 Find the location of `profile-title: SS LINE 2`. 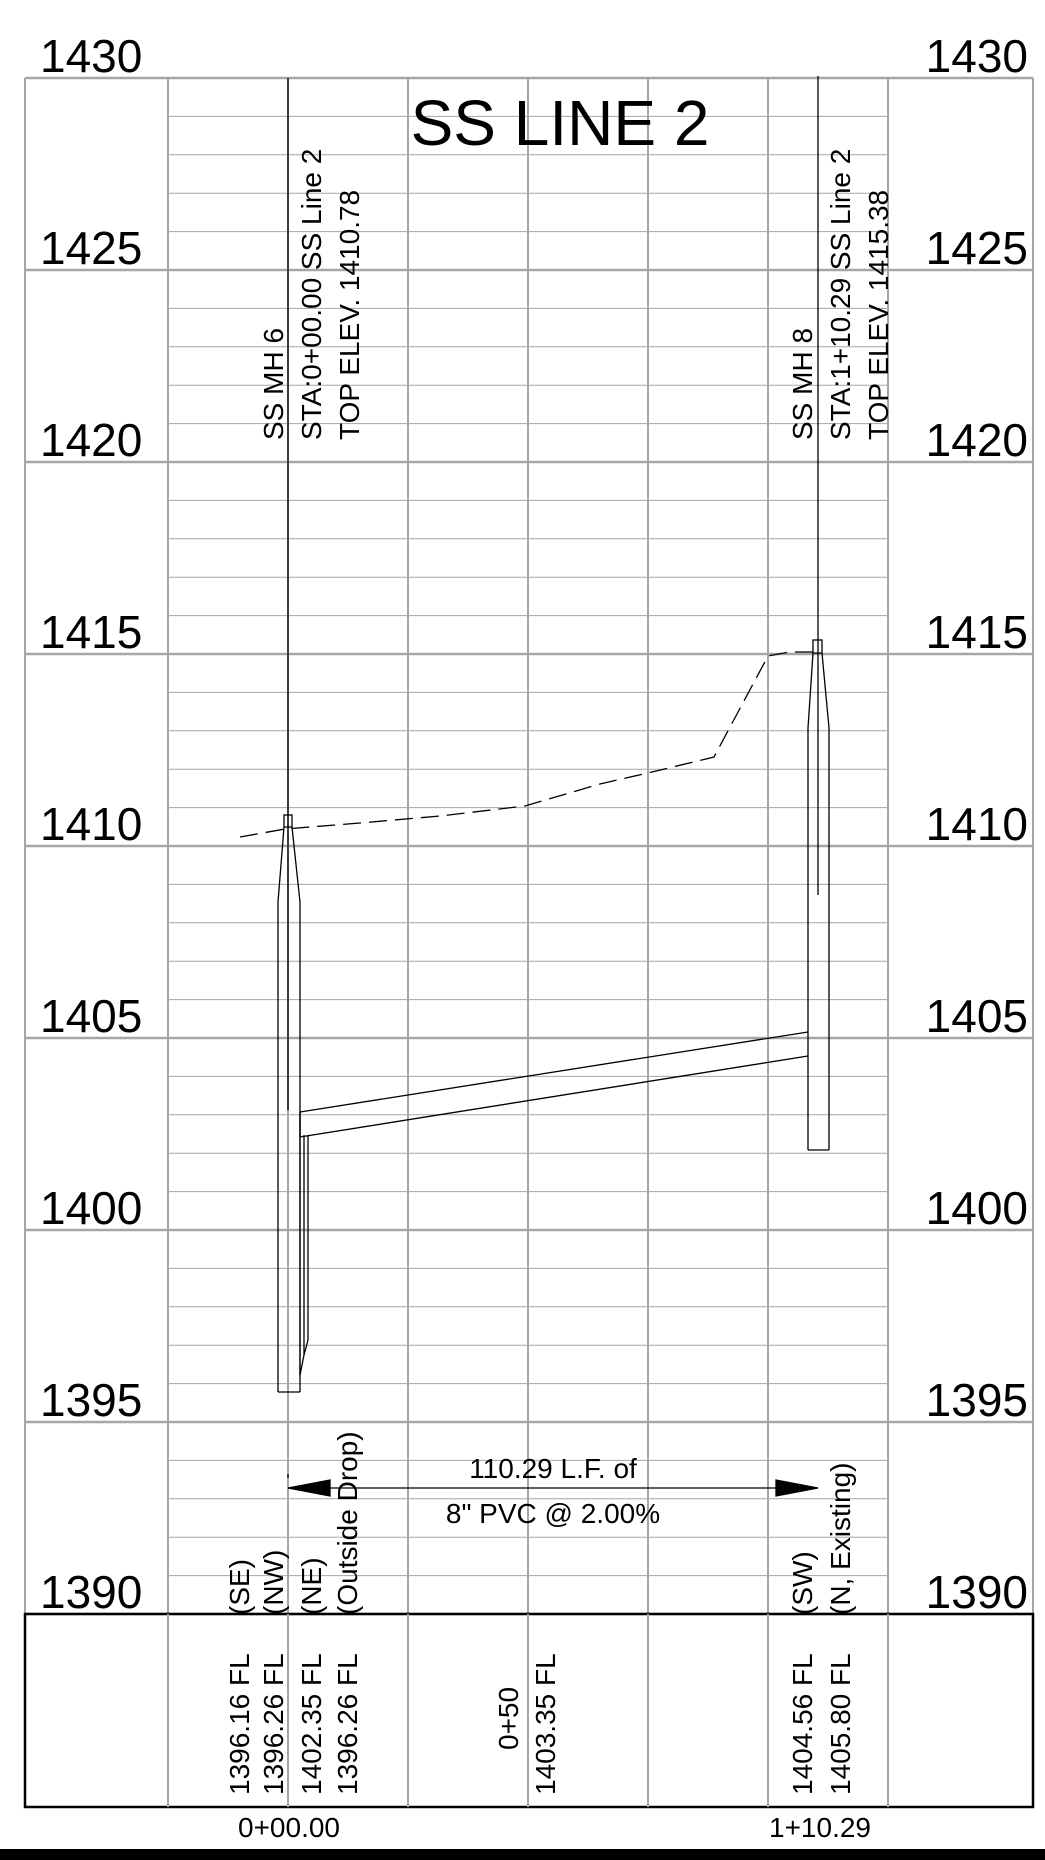

profile-title: SS LINE 2 is located at coordinates (560, 123).